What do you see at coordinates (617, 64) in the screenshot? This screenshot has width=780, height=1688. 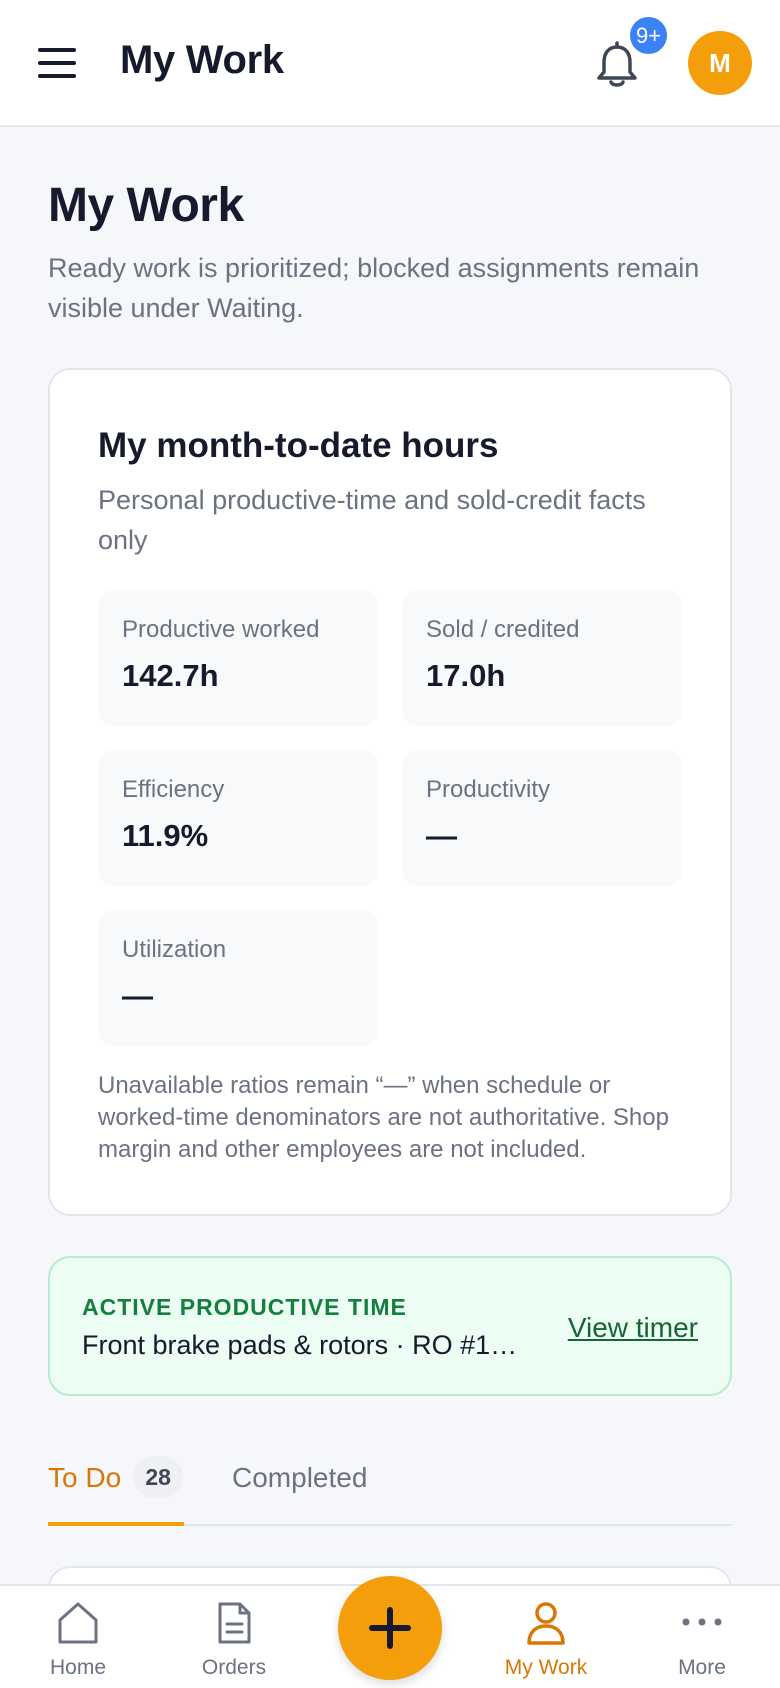 I see `bell-icon` at bounding box center [617, 64].